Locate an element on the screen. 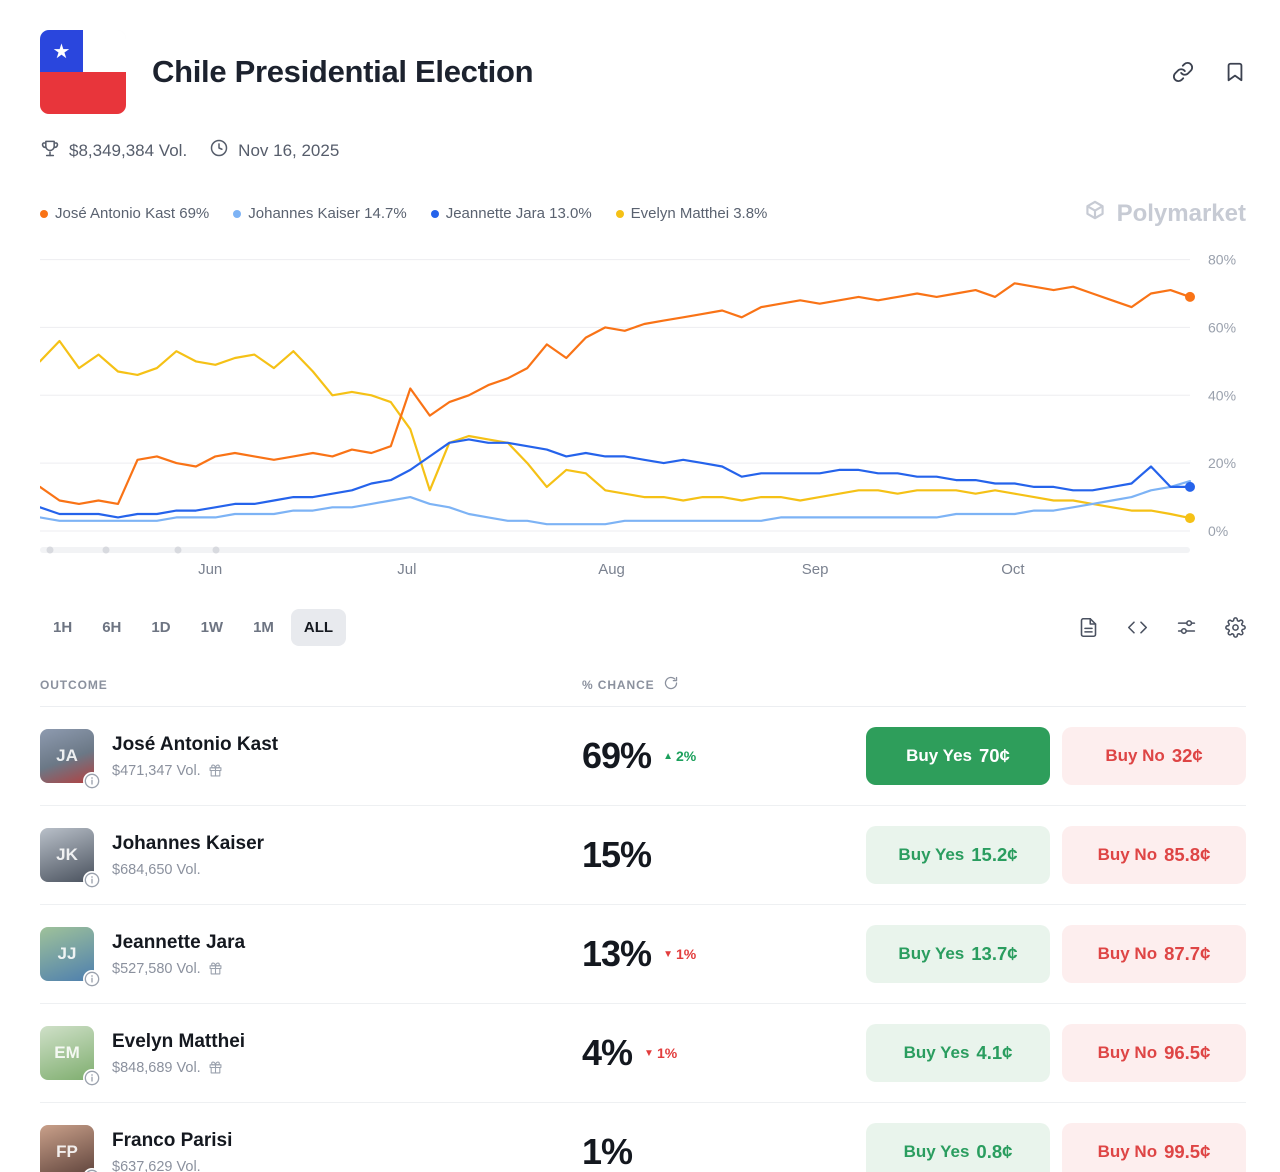 The width and height of the screenshot is (1280, 1172). outcomes-table-header: OUTCOME % CHANCE is located at coordinates (643, 691).